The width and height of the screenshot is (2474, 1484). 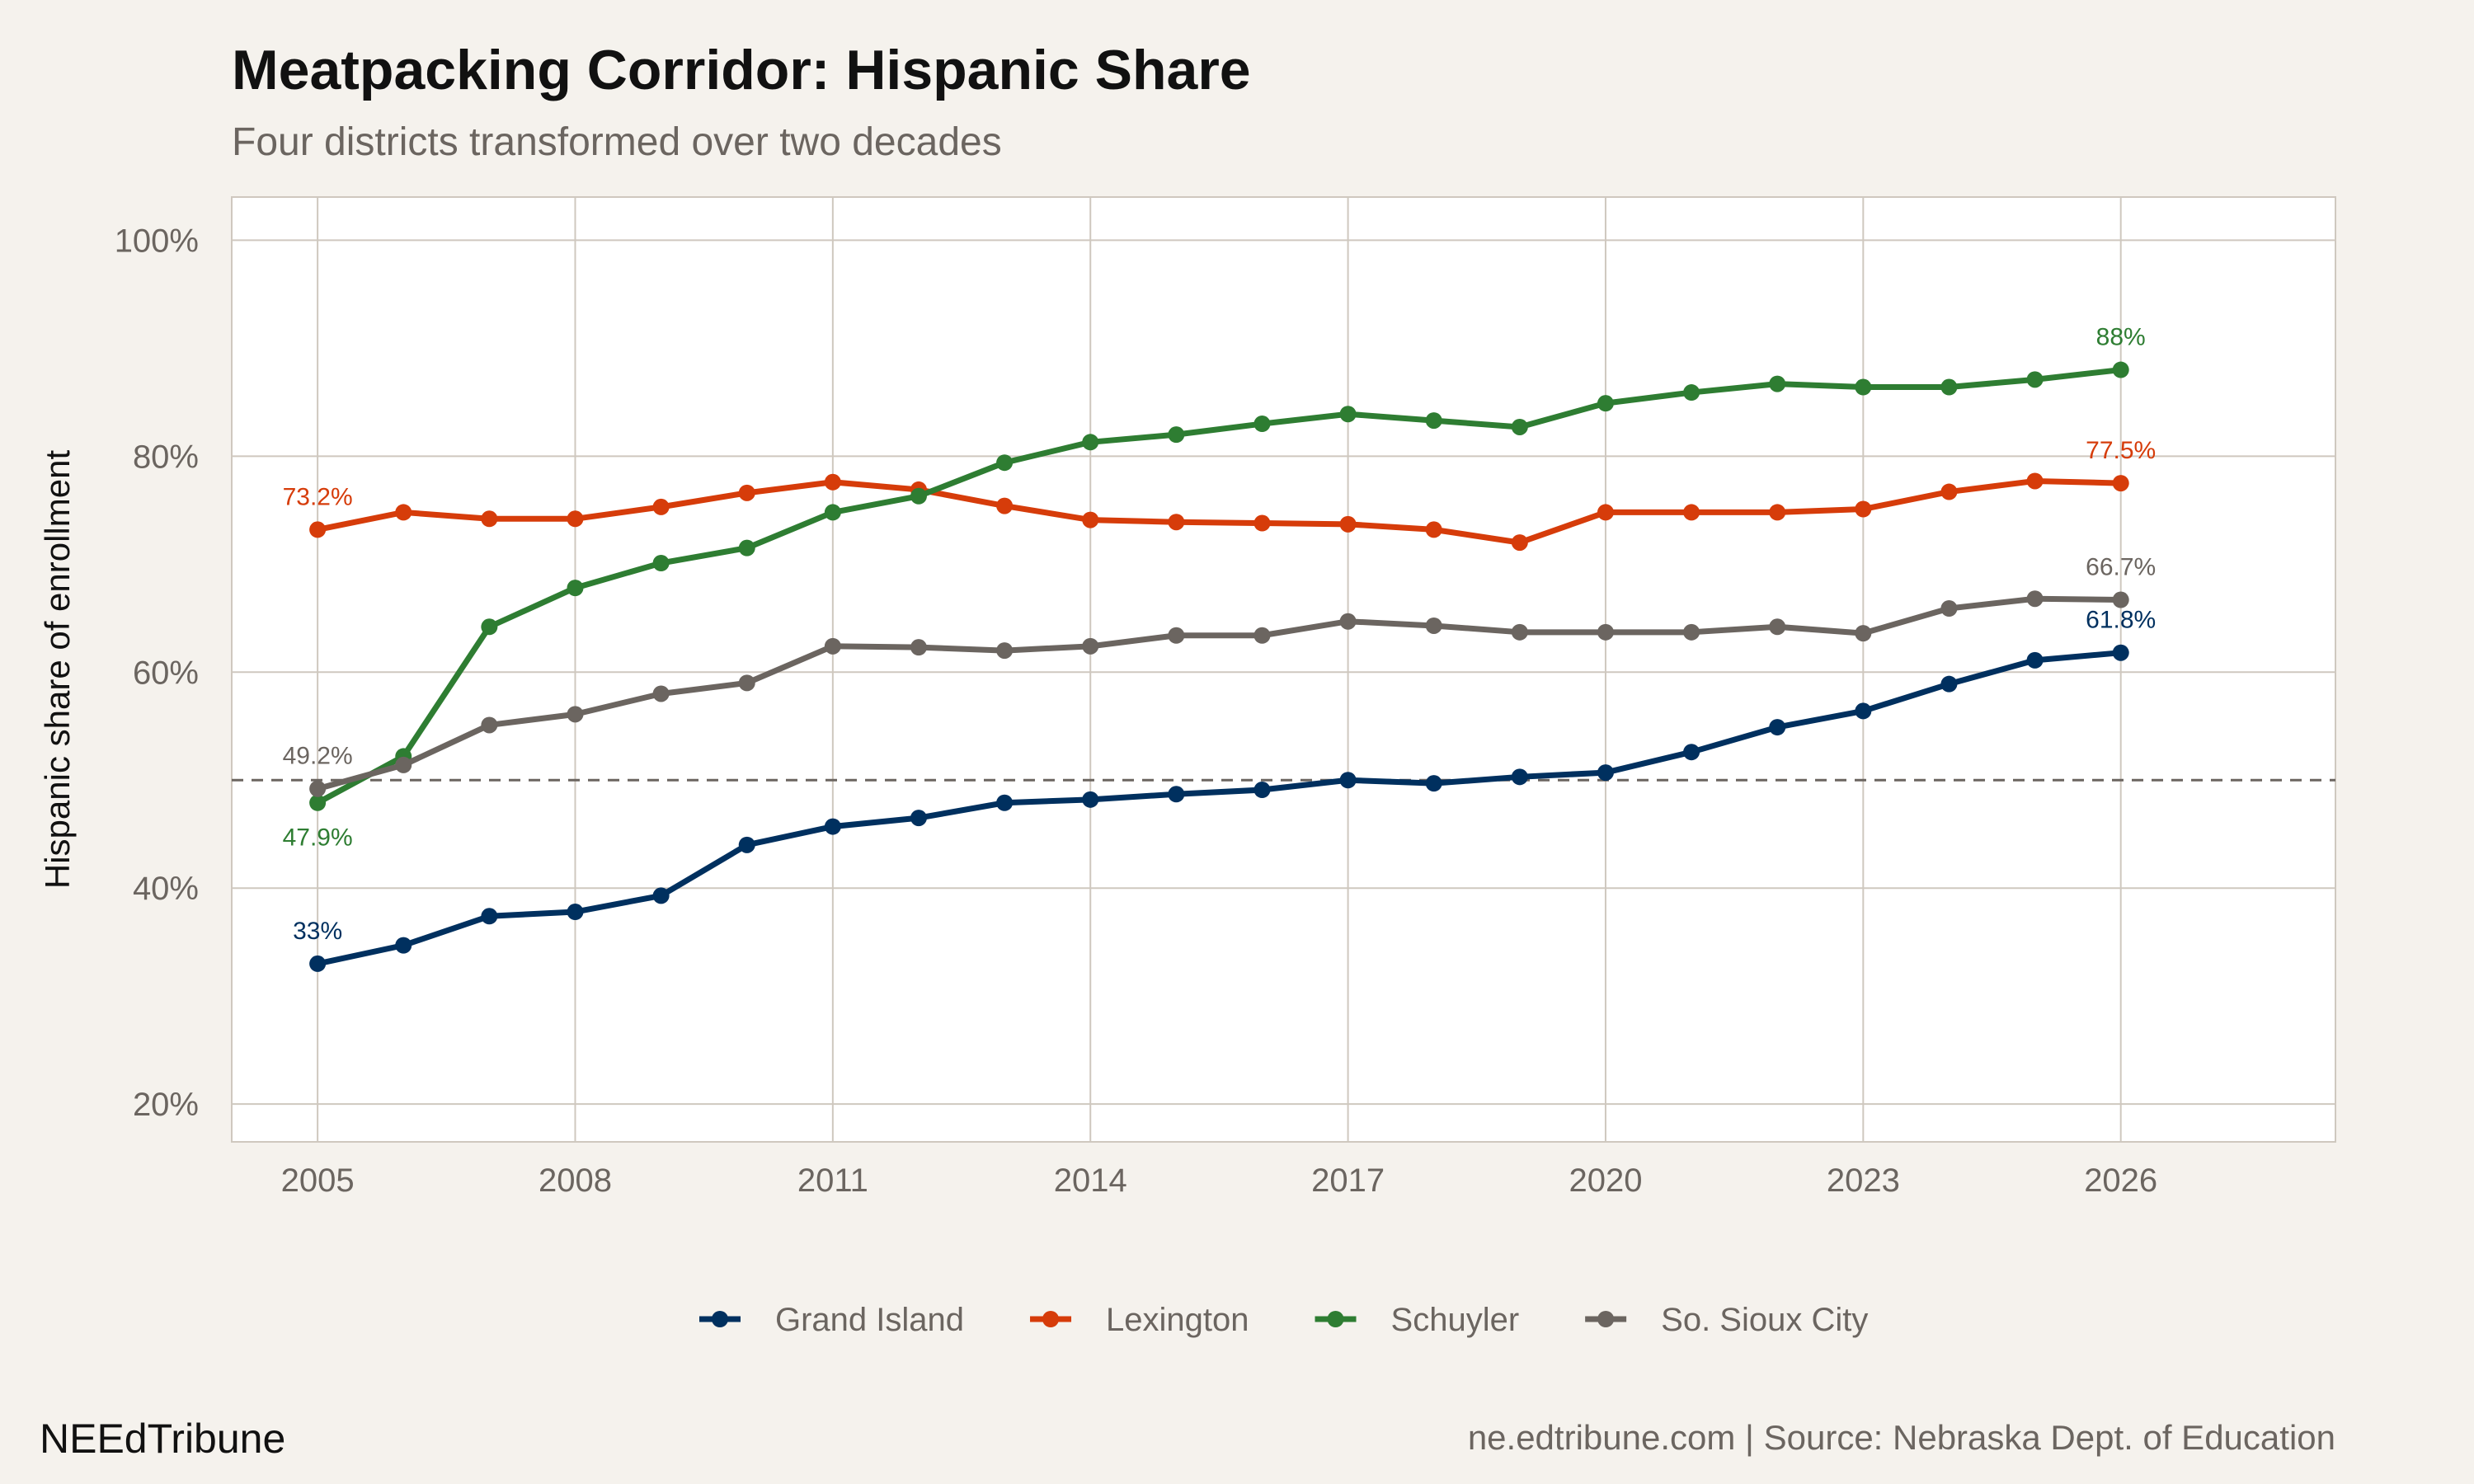 What do you see at coordinates (2120, 1180) in the screenshot?
I see `x-tick-label: 2026` at bounding box center [2120, 1180].